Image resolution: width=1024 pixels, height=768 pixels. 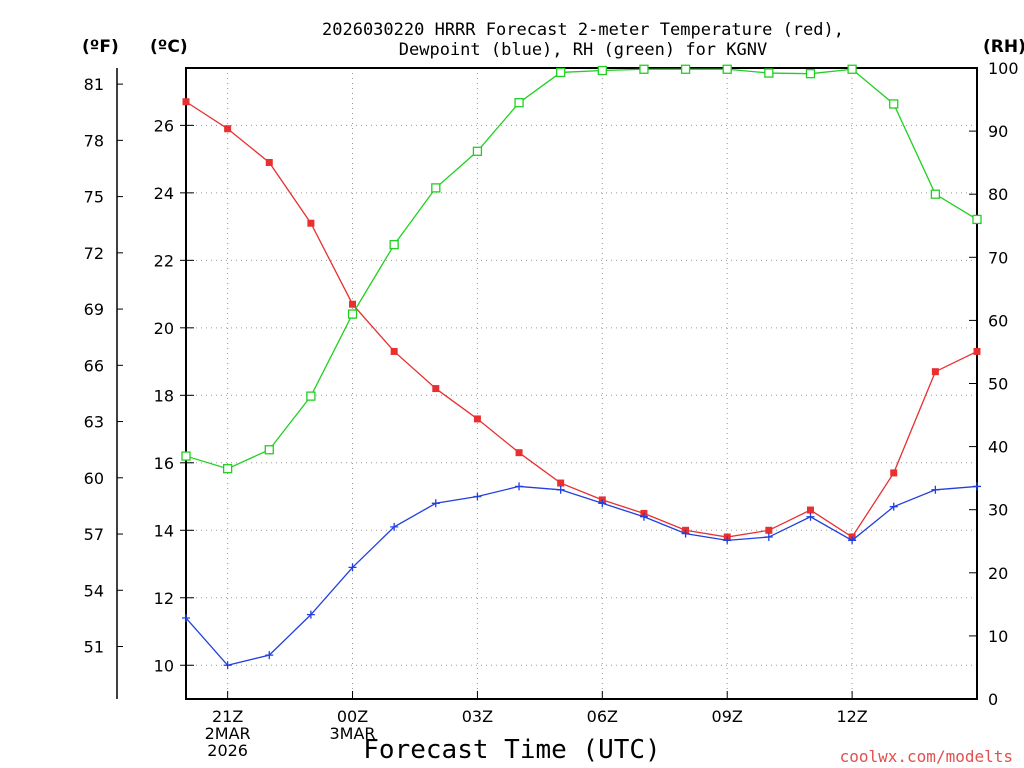 I want to click on rh-tick-label: 40, so click(x=998, y=447).